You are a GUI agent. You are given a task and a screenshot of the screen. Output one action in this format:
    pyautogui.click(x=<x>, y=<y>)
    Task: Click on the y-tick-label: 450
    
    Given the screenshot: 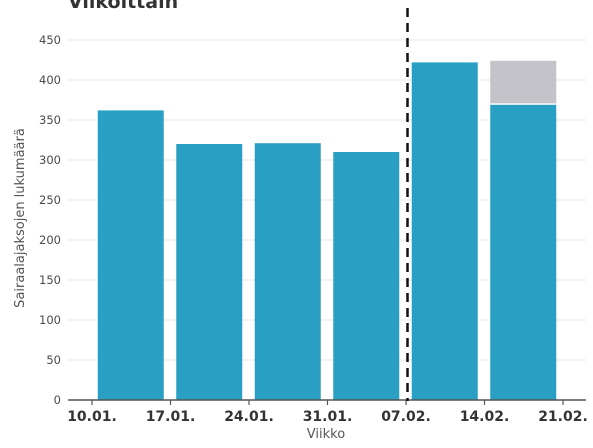 What is the action you would take?
    pyautogui.click(x=50, y=40)
    